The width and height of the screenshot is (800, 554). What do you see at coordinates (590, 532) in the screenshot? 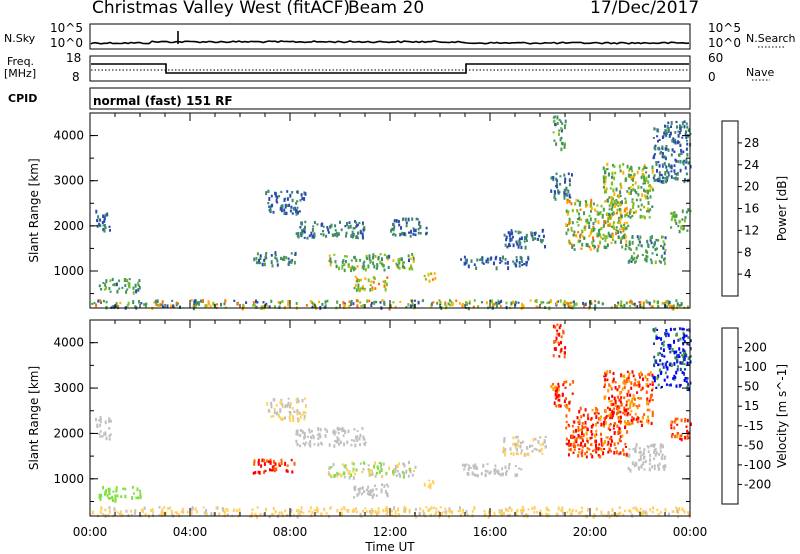
I see `x-tick-label: 20:00` at bounding box center [590, 532].